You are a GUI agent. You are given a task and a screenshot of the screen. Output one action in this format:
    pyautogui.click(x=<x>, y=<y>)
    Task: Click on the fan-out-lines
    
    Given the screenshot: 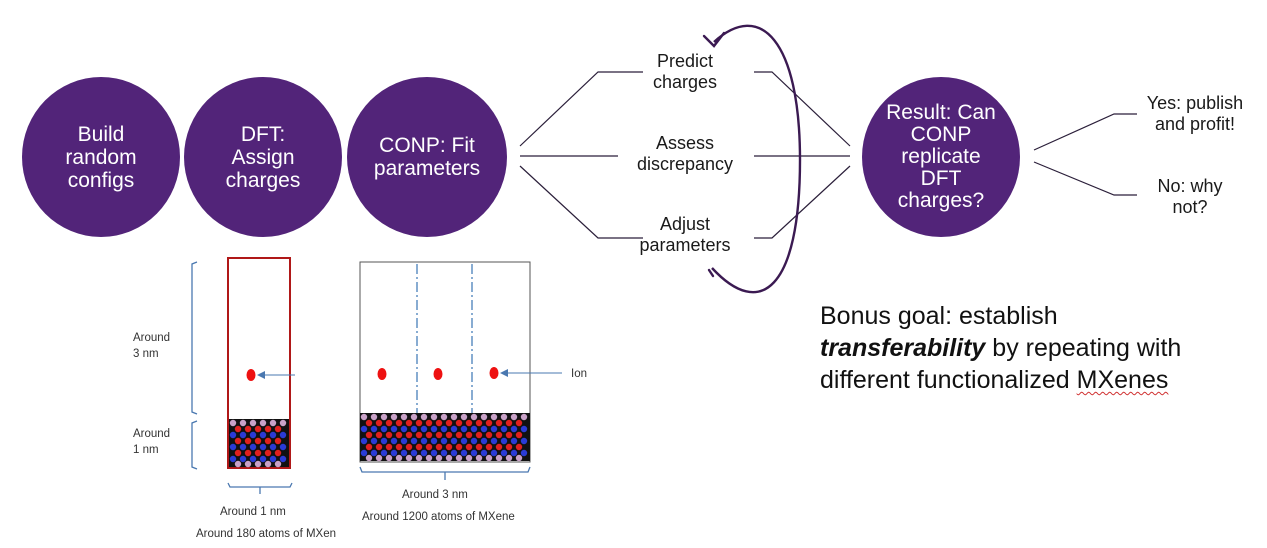 What is the action you would take?
    pyautogui.click(x=581, y=155)
    